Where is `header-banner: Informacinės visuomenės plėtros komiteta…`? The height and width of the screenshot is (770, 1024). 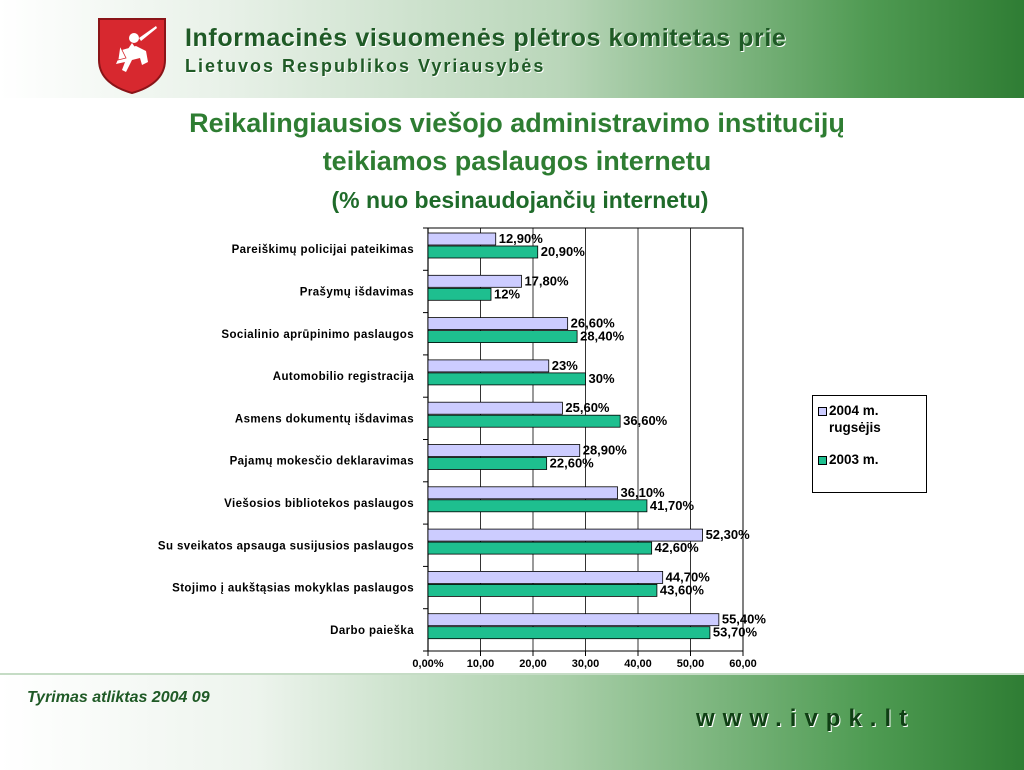 header-banner: Informacinės visuomenės plėtros komiteta… is located at coordinates (512, 49).